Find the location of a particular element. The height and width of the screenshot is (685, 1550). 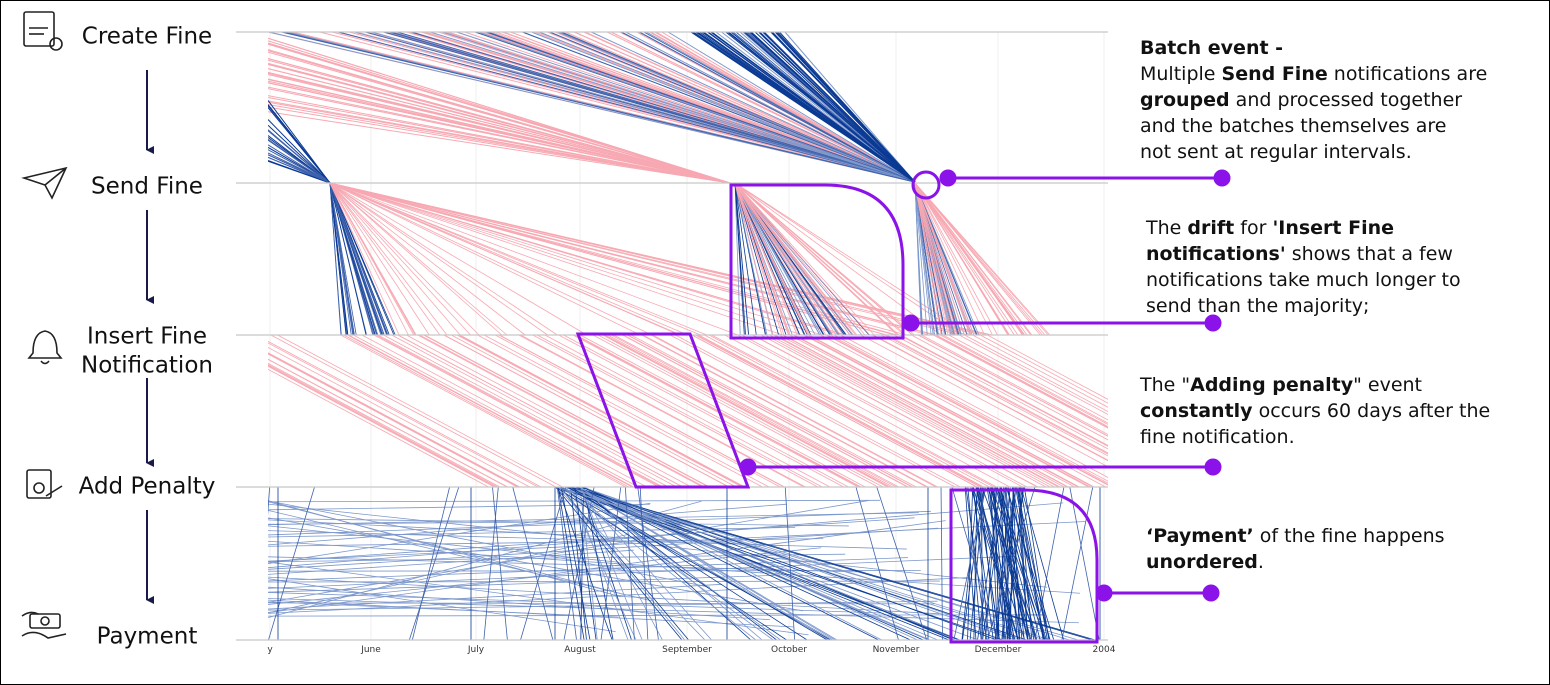

annotation-line: and the batches themselves are is located at coordinates (1293, 126).